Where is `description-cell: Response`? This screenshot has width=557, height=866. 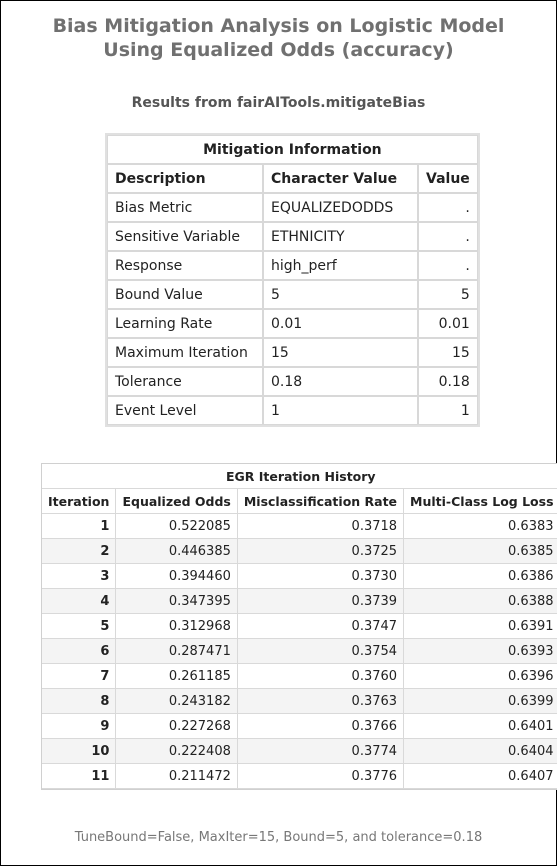 description-cell: Response is located at coordinates (185, 265).